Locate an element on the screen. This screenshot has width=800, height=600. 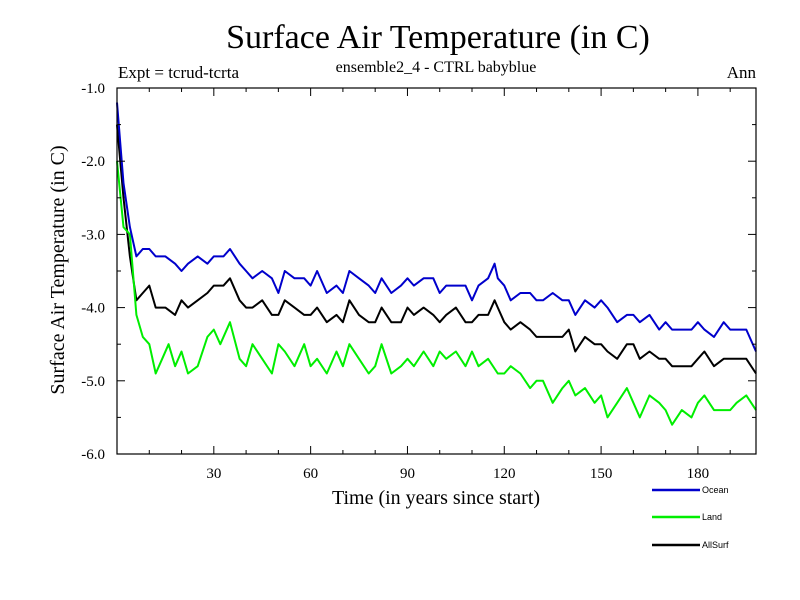
chart-subtitle: ensemble2_4 - CTRL babyblue is located at coordinates (436, 67).